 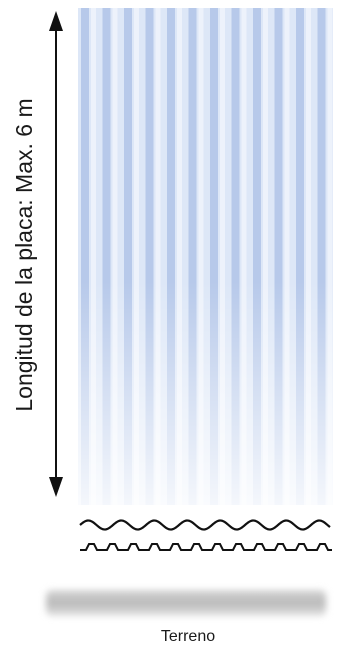 I want to click on arrow-head-bottom, so click(x=56, y=487).